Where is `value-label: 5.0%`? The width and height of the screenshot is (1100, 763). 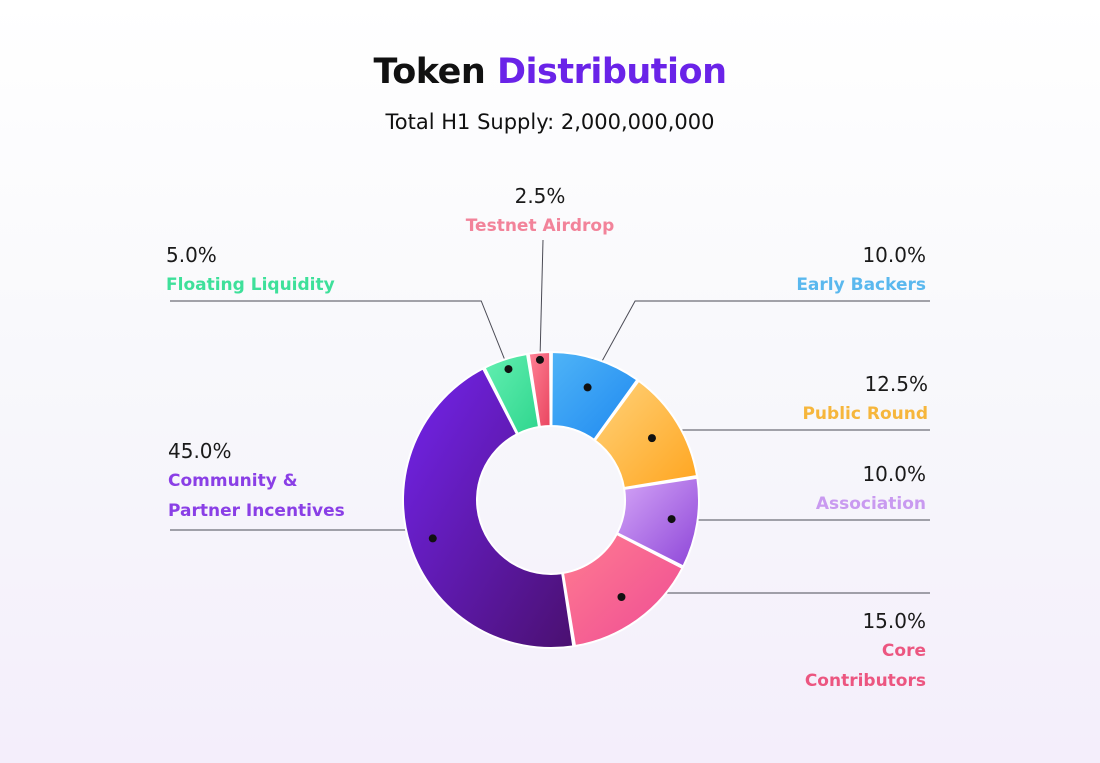
value-label: 5.0% is located at coordinates (191, 255).